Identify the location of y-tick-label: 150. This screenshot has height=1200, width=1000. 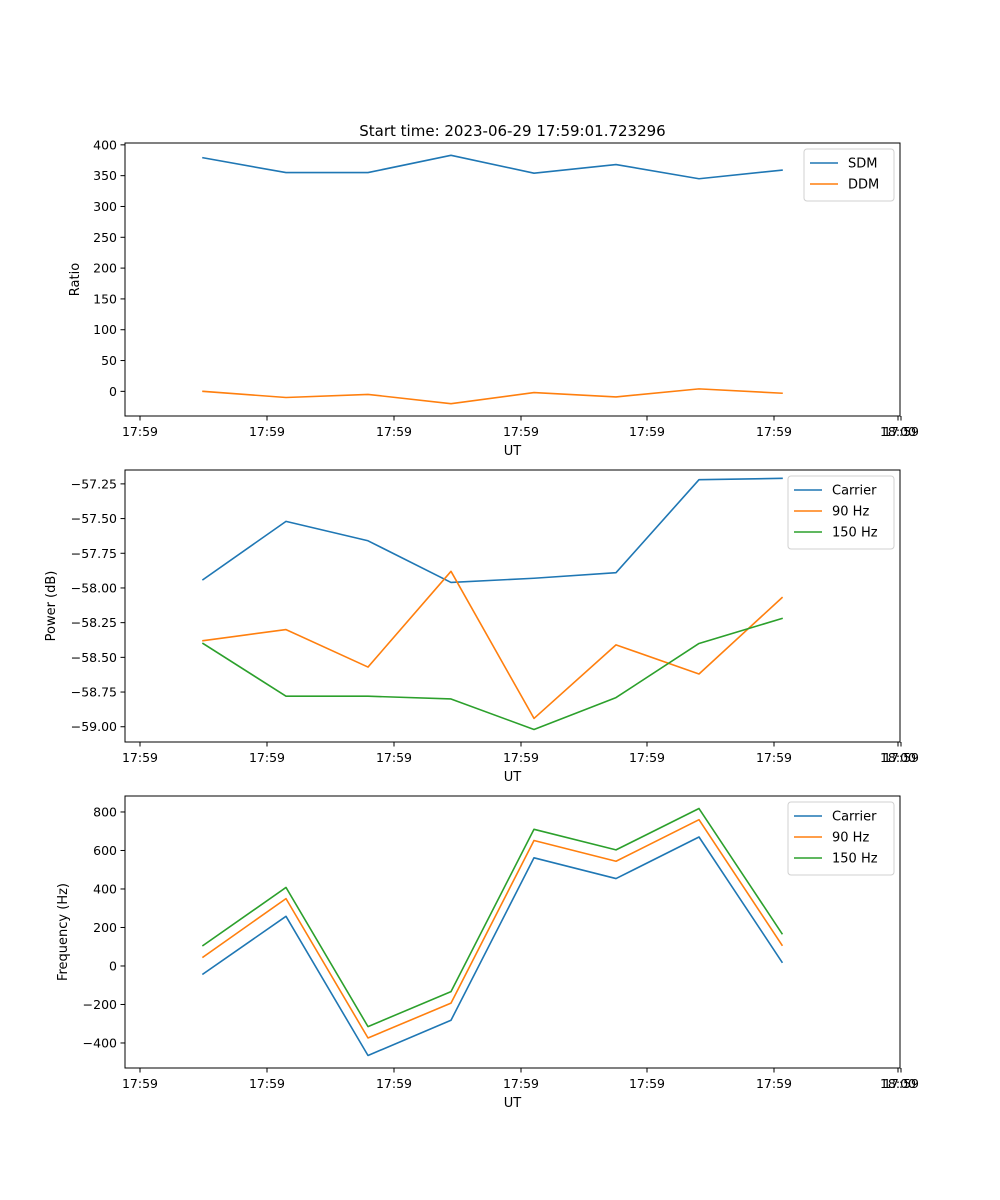
(105, 298).